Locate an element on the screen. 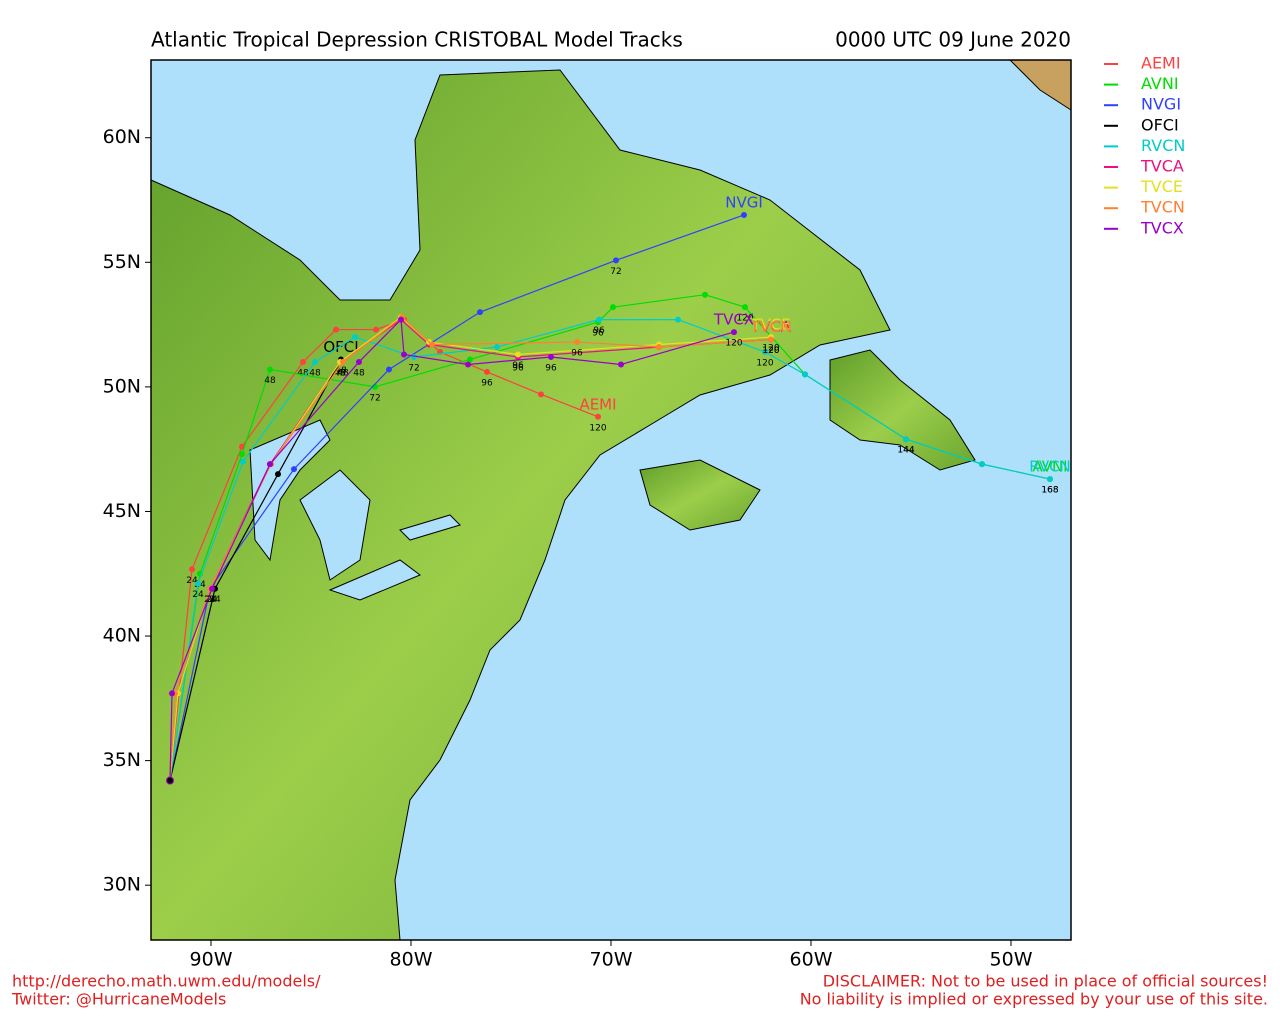  x-tick-label: 70W is located at coordinates (611, 960).